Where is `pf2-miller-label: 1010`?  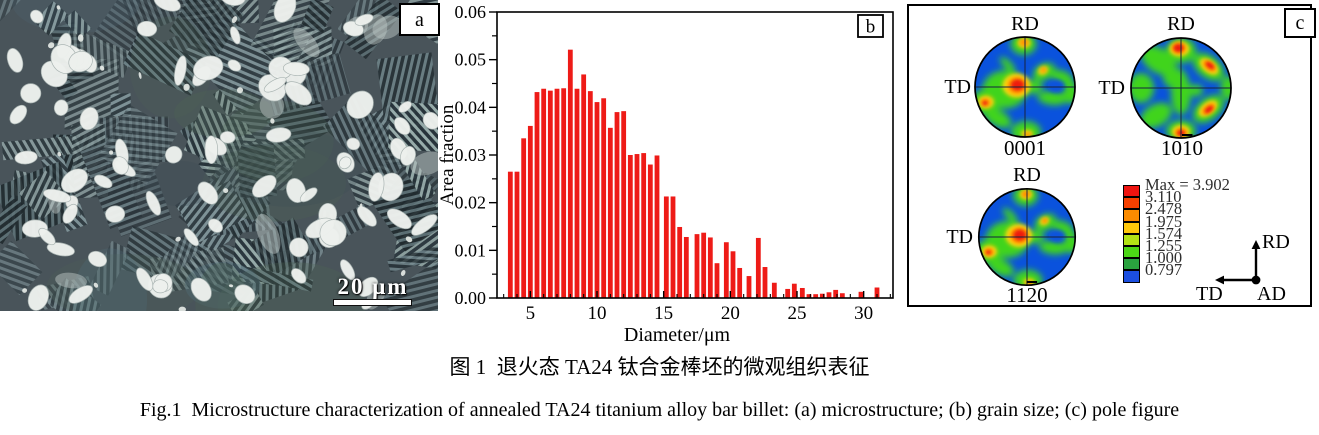 pf2-miller-label: 1010 is located at coordinates (1182, 148).